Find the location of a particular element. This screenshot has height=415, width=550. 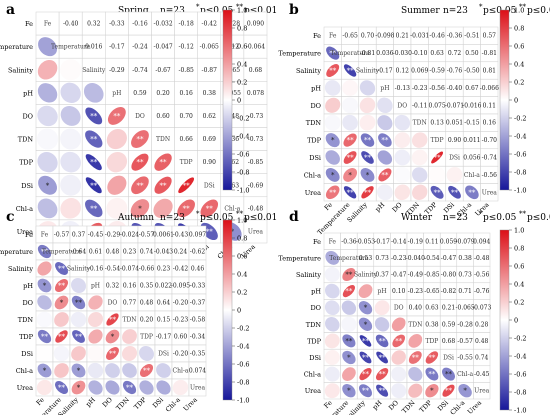

correlation-value: 0.53 is located at coordinates (366, 258).